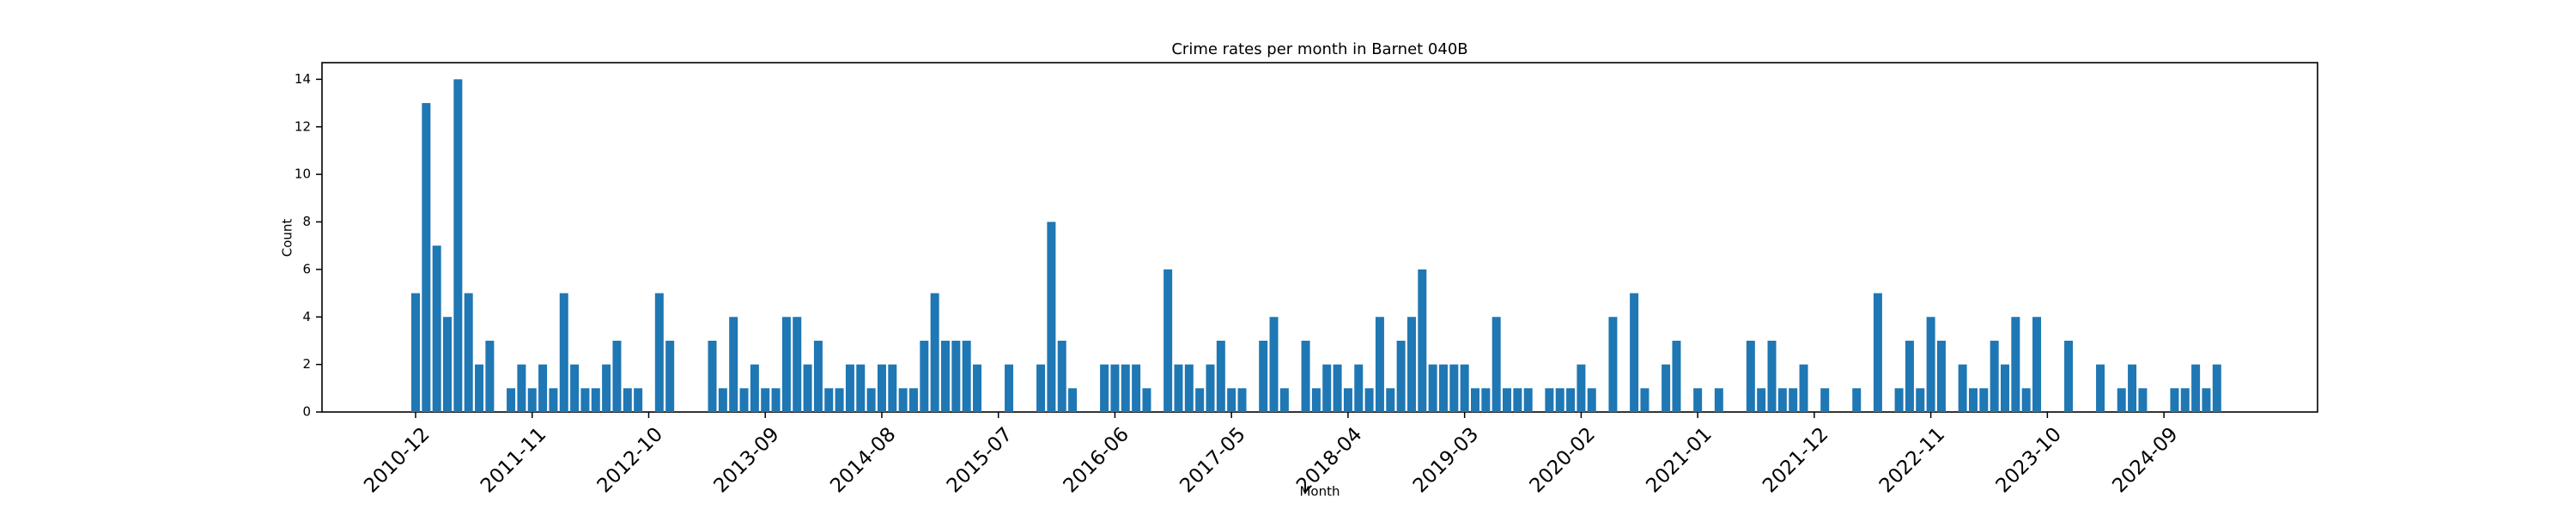 The width and height of the screenshot is (2576, 515). What do you see at coordinates (863, 460) in the screenshot?
I see `x-tick-label: 2014-08` at bounding box center [863, 460].